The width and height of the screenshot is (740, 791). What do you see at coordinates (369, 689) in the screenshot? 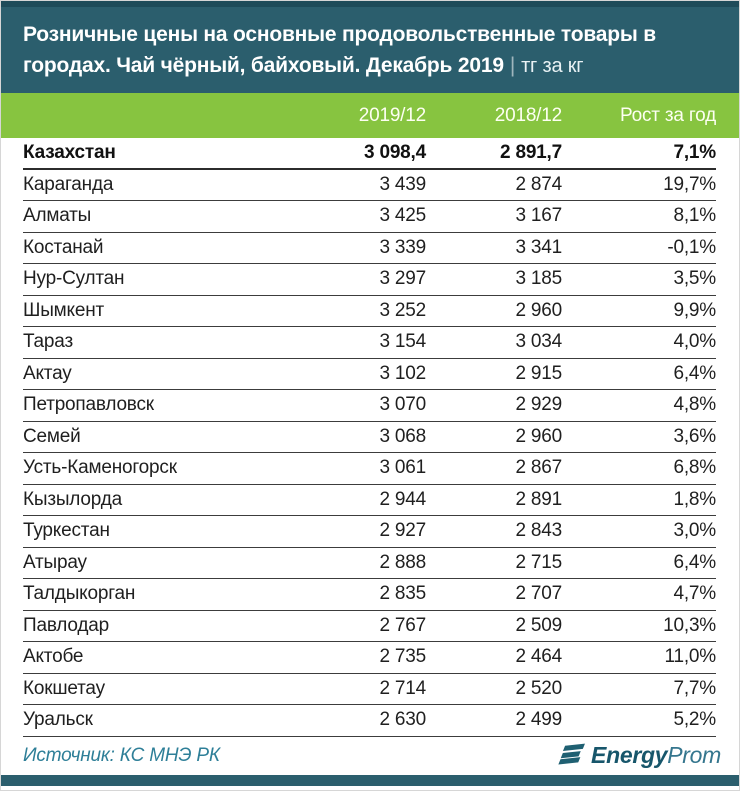
I see `table-row: Кокшетау 2 714 2 520 7,7%` at bounding box center [369, 689].